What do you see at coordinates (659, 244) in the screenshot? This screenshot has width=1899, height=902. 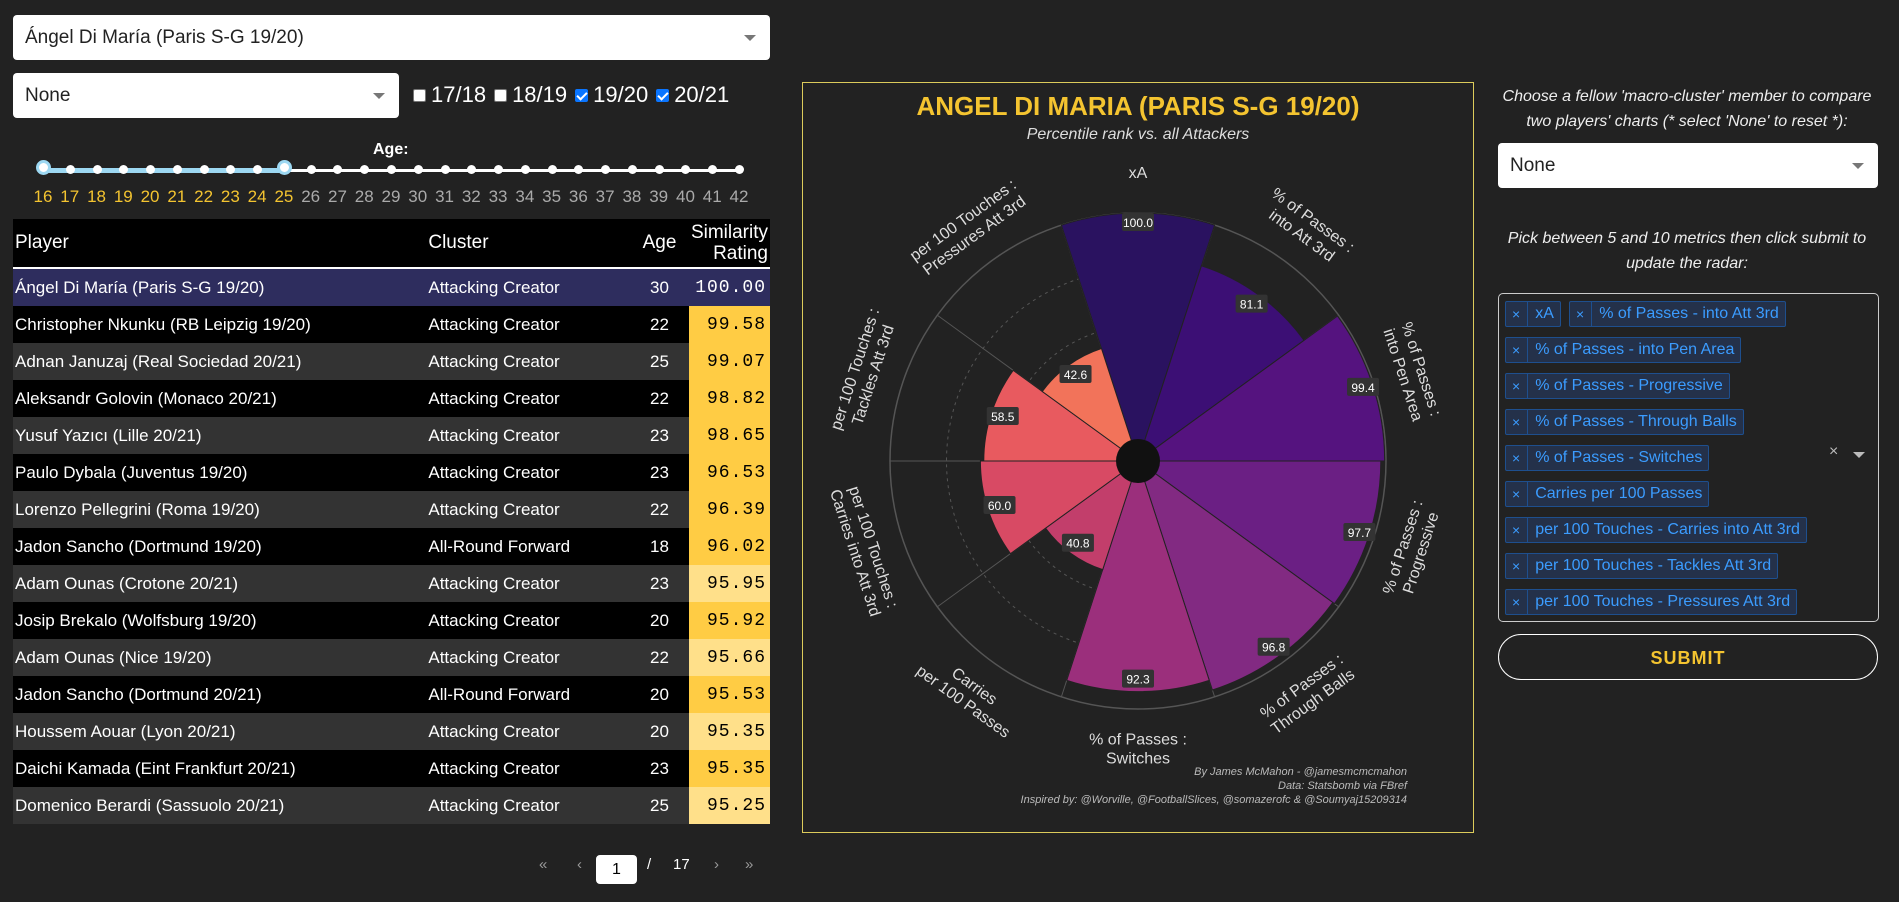 I see `column-header-age: Age` at bounding box center [659, 244].